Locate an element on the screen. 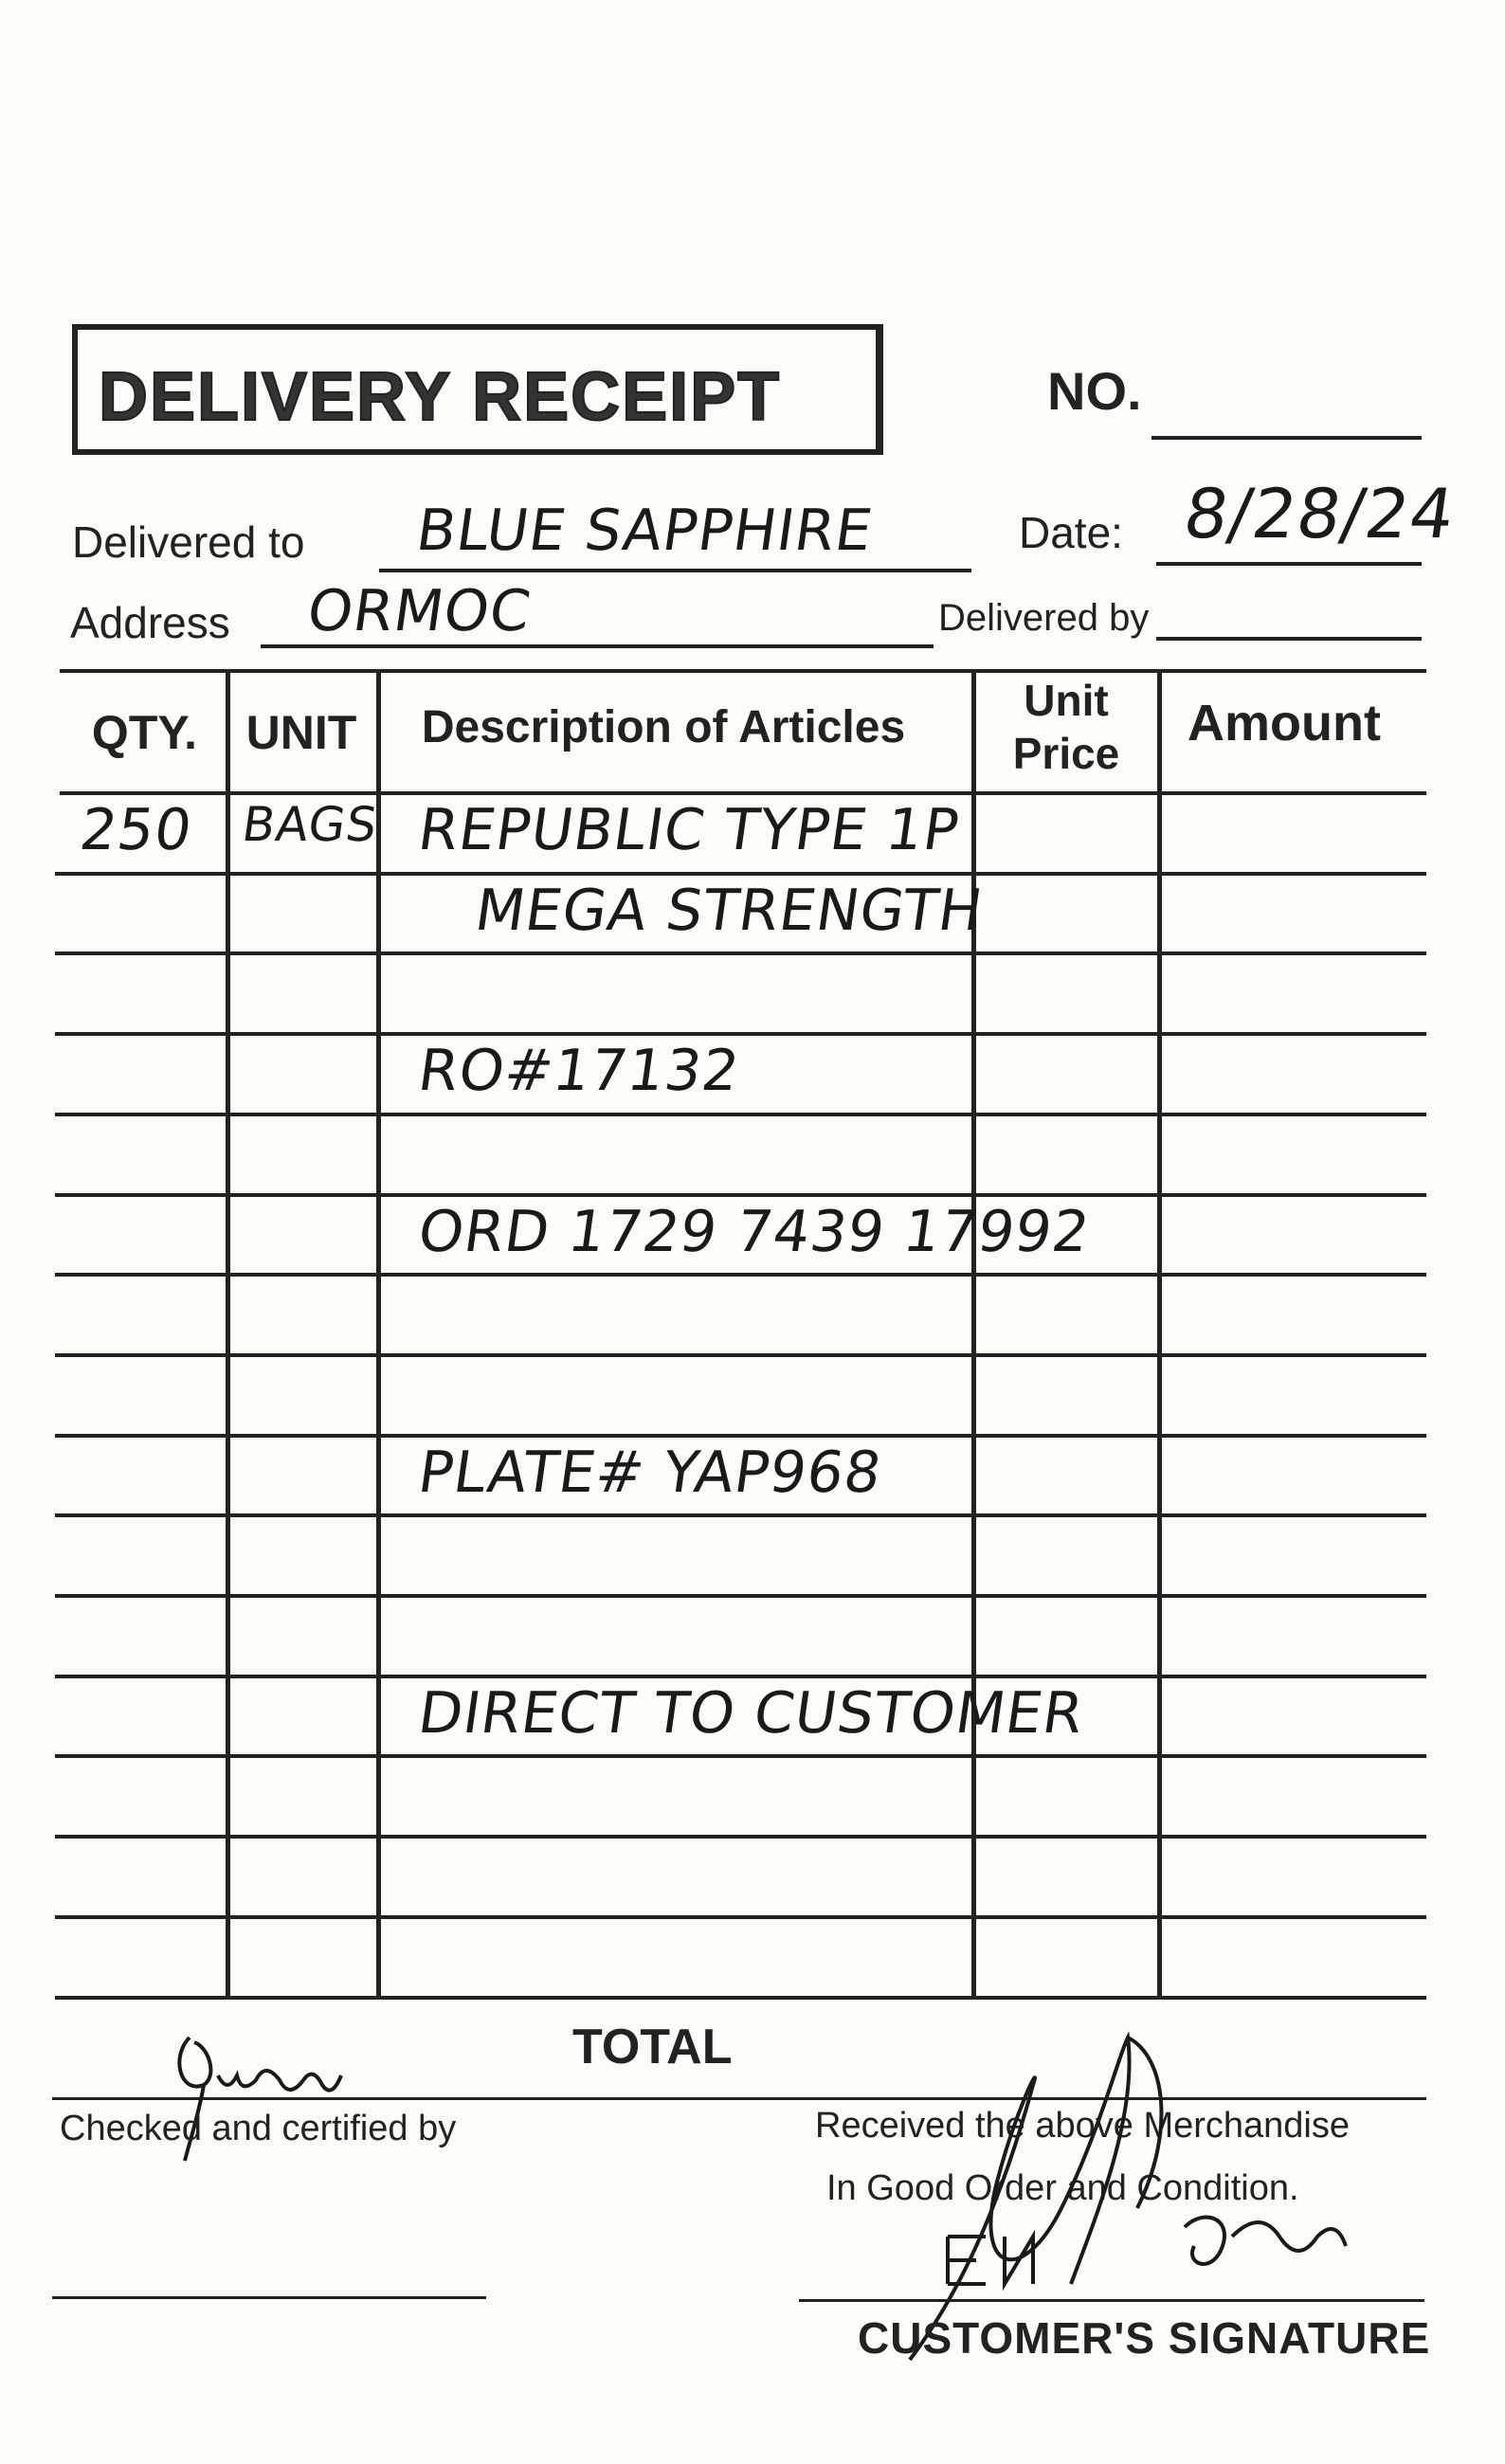 Image resolution: width=1505 pixels, height=2464 pixels. address-line is located at coordinates (597, 646).